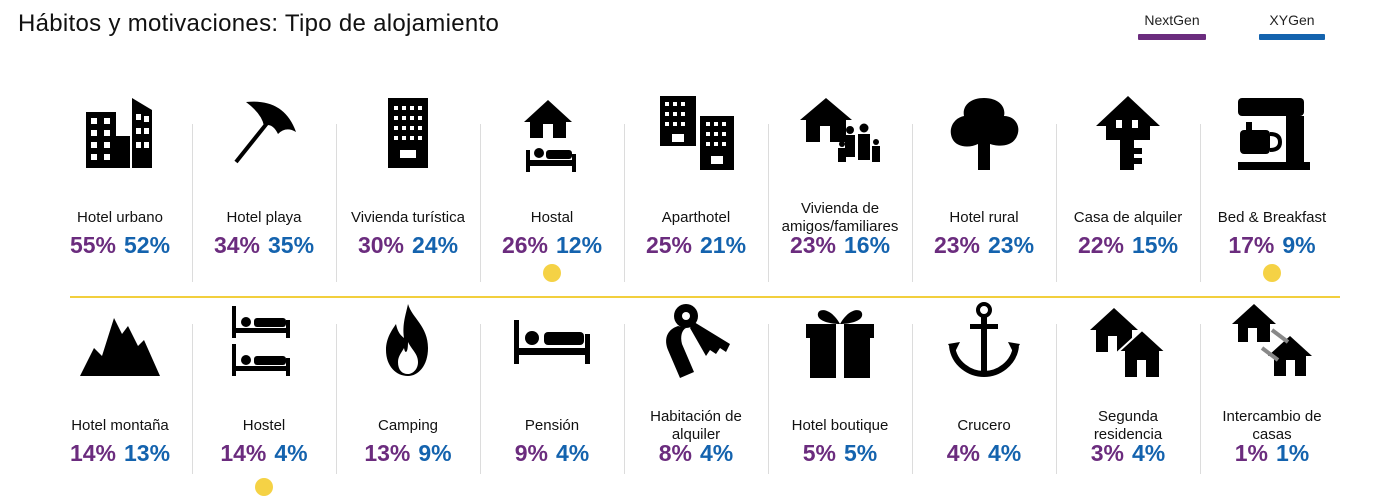  I want to click on xygen-value: 13%, so click(147, 453).